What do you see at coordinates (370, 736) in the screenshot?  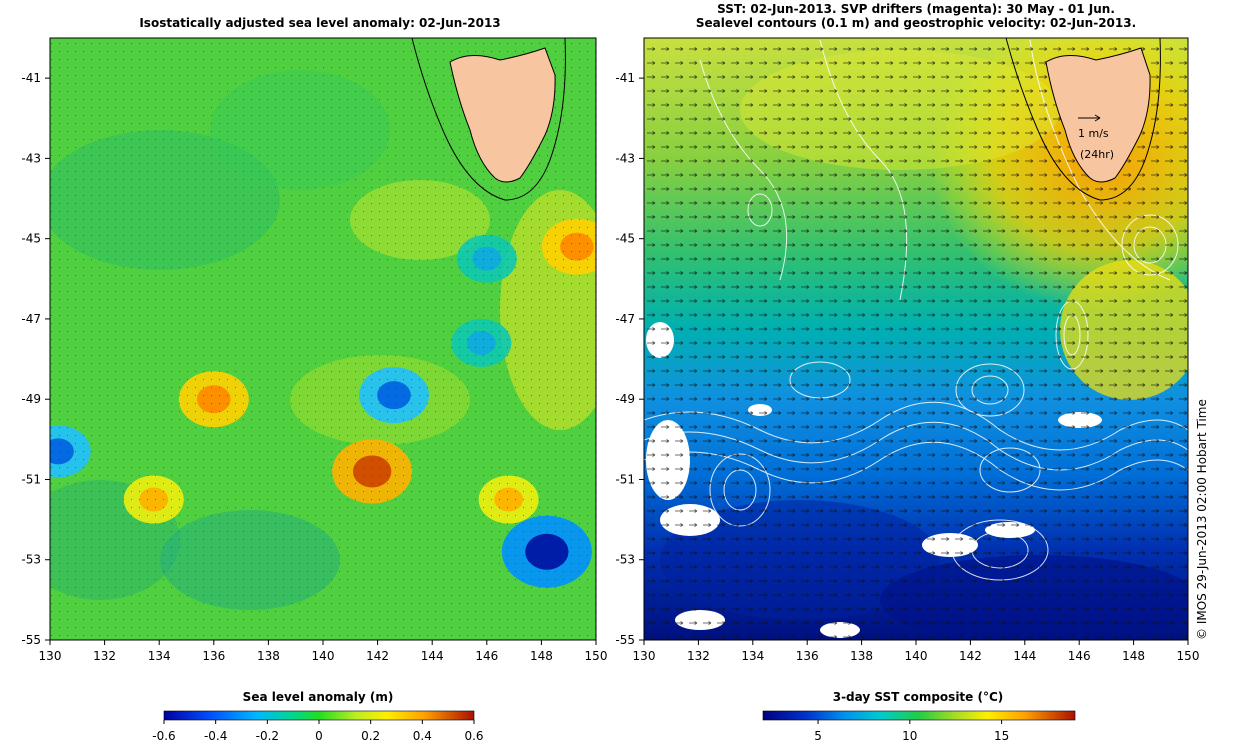 I see `left-colorbar-tick-label: 0.2` at bounding box center [370, 736].